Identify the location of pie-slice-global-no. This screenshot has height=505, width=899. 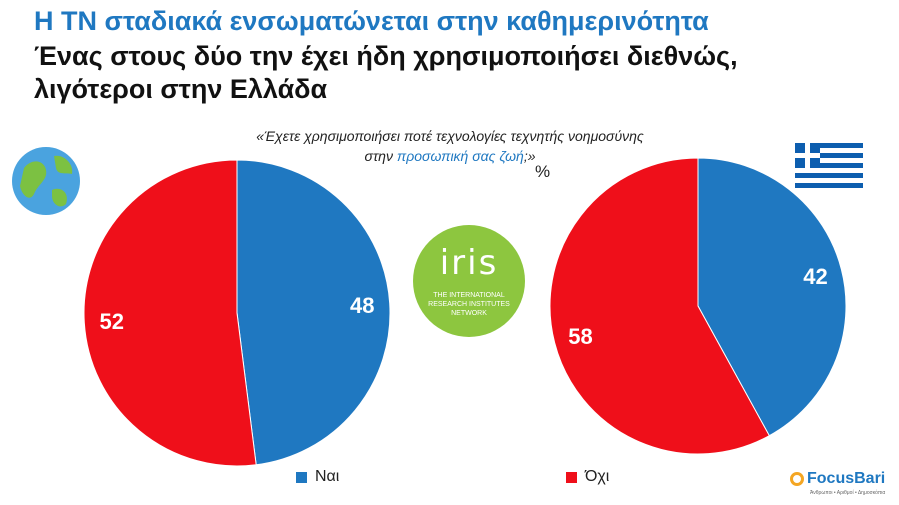
(170, 313).